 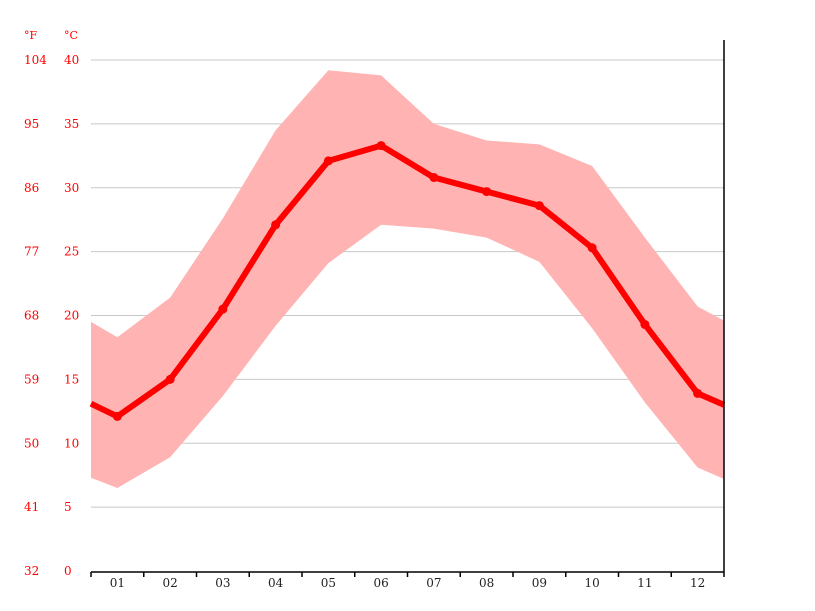 I want to click on celsius-tick-label: 25, so click(x=71, y=252).